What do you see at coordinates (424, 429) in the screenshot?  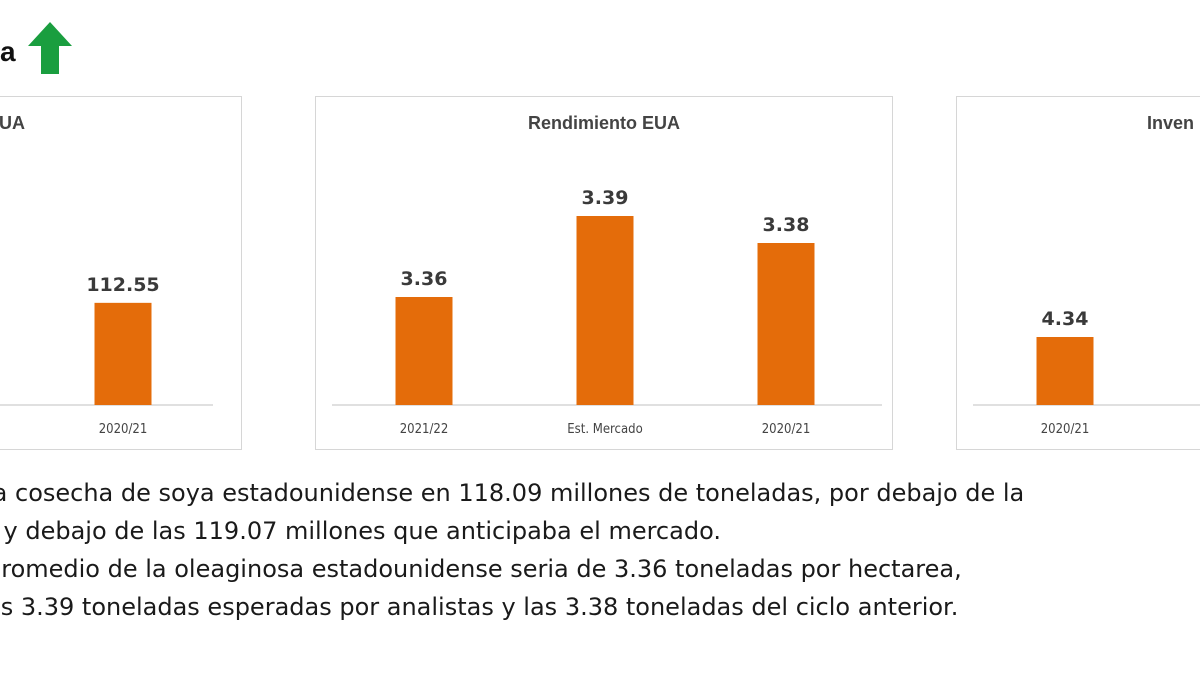 I see `category-label: 2021/22` at bounding box center [424, 429].